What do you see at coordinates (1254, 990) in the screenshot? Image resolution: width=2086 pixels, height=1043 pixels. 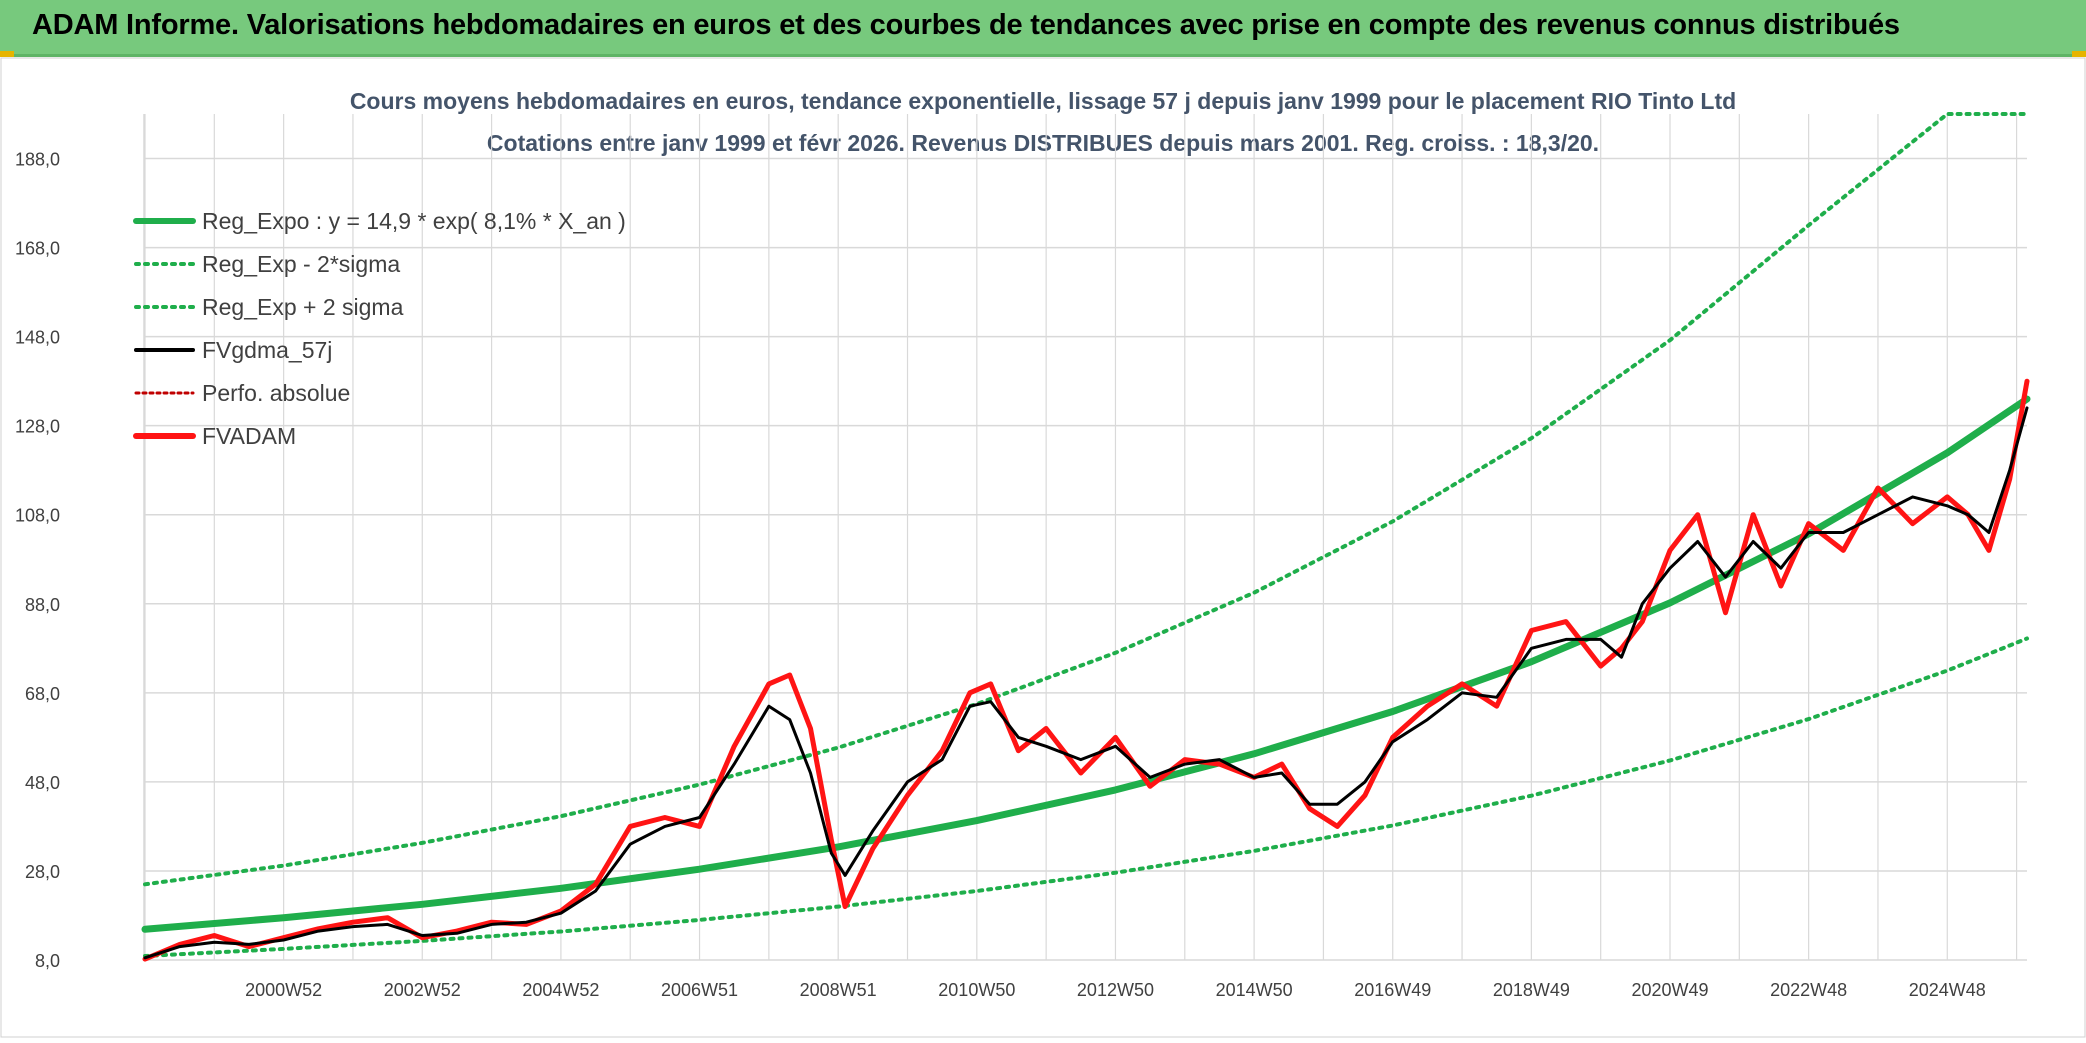 I see `x-tick-label: 2014W50` at bounding box center [1254, 990].